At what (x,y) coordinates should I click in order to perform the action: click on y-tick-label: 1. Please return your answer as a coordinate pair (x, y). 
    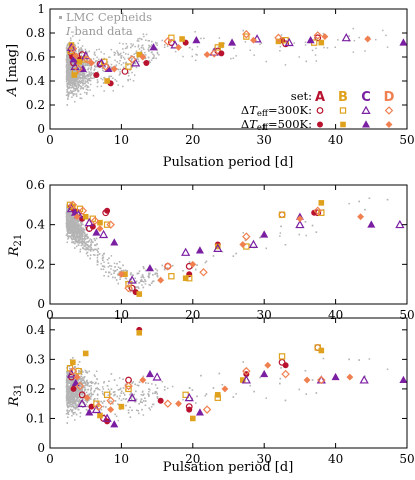
    Looking at the image, I should click on (41, 9).